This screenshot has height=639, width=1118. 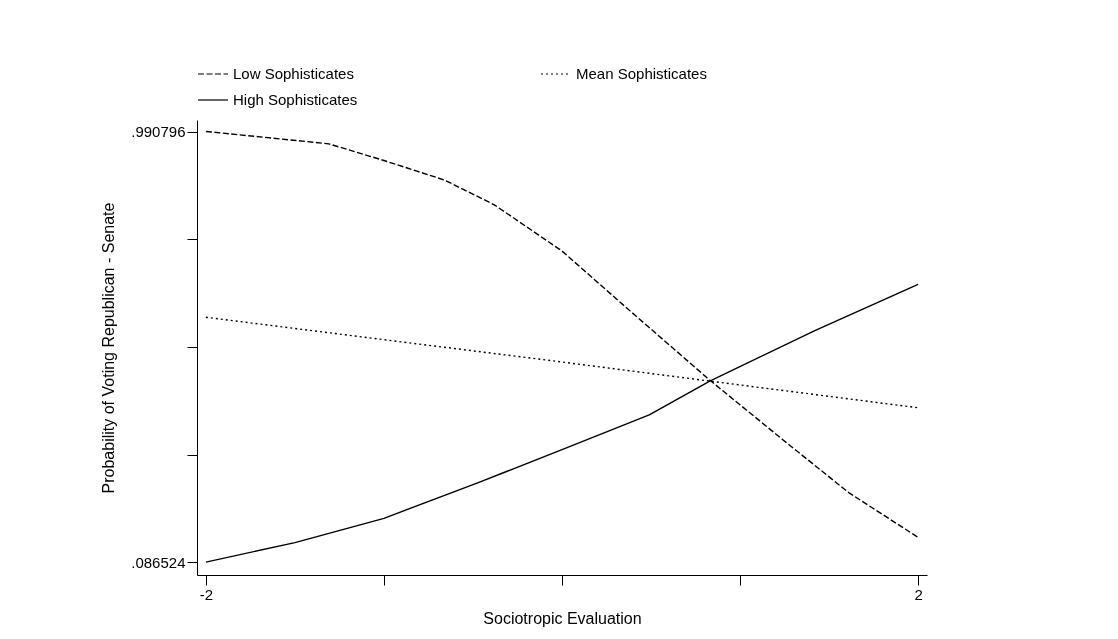 What do you see at coordinates (109, 348) in the screenshot?
I see `y-axis-title: Probability of Voting Republican - Senate` at bounding box center [109, 348].